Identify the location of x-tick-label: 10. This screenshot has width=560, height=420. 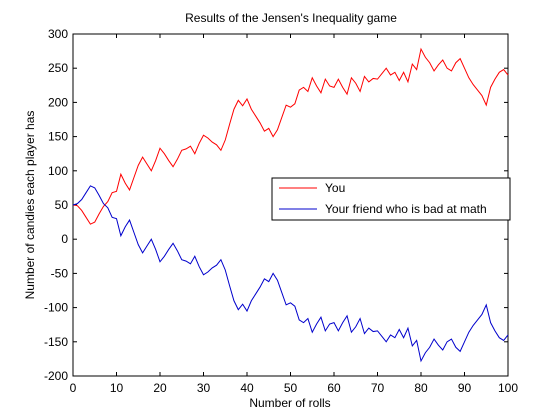
(117, 388).